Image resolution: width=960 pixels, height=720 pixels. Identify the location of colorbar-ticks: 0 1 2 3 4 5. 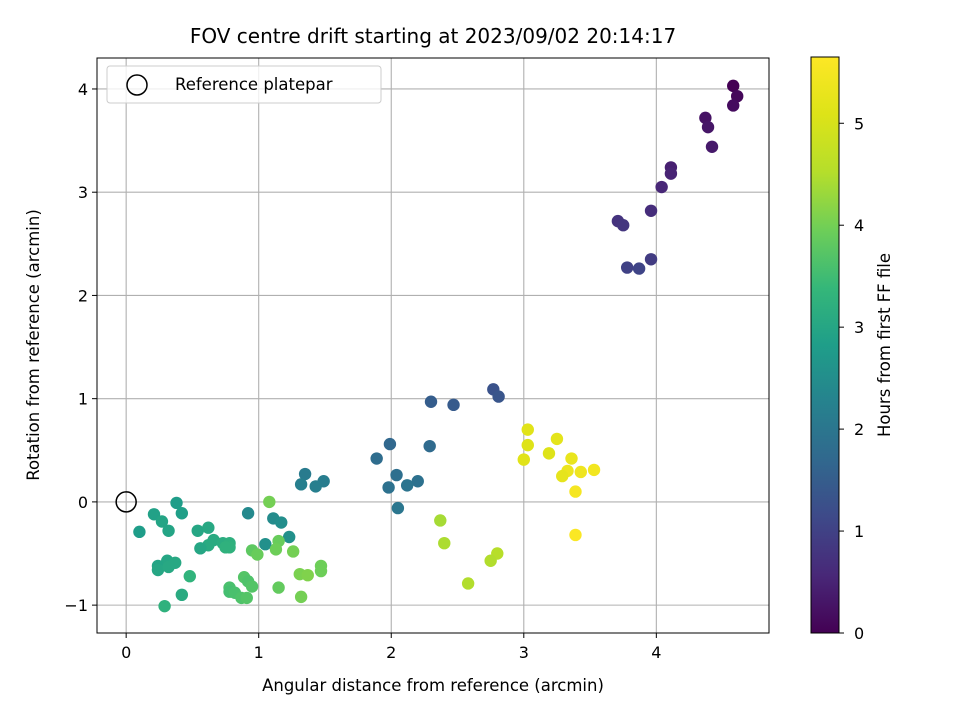
(851, 378).